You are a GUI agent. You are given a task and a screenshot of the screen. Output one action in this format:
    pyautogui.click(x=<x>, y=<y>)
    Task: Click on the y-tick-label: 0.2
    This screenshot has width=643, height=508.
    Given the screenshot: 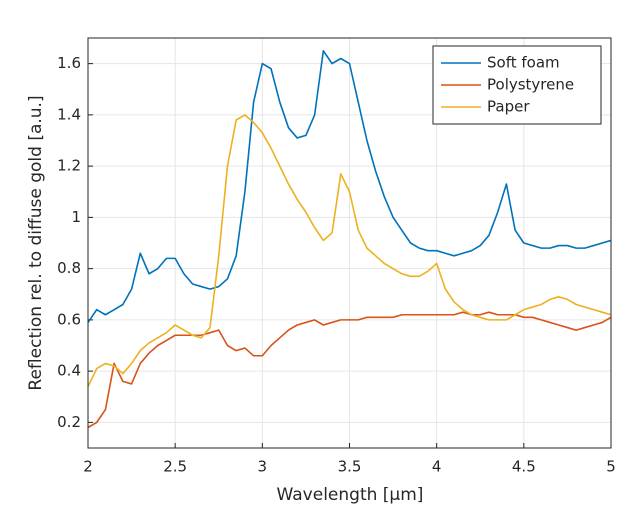 What is the action you would take?
    pyautogui.click(x=69, y=422)
    